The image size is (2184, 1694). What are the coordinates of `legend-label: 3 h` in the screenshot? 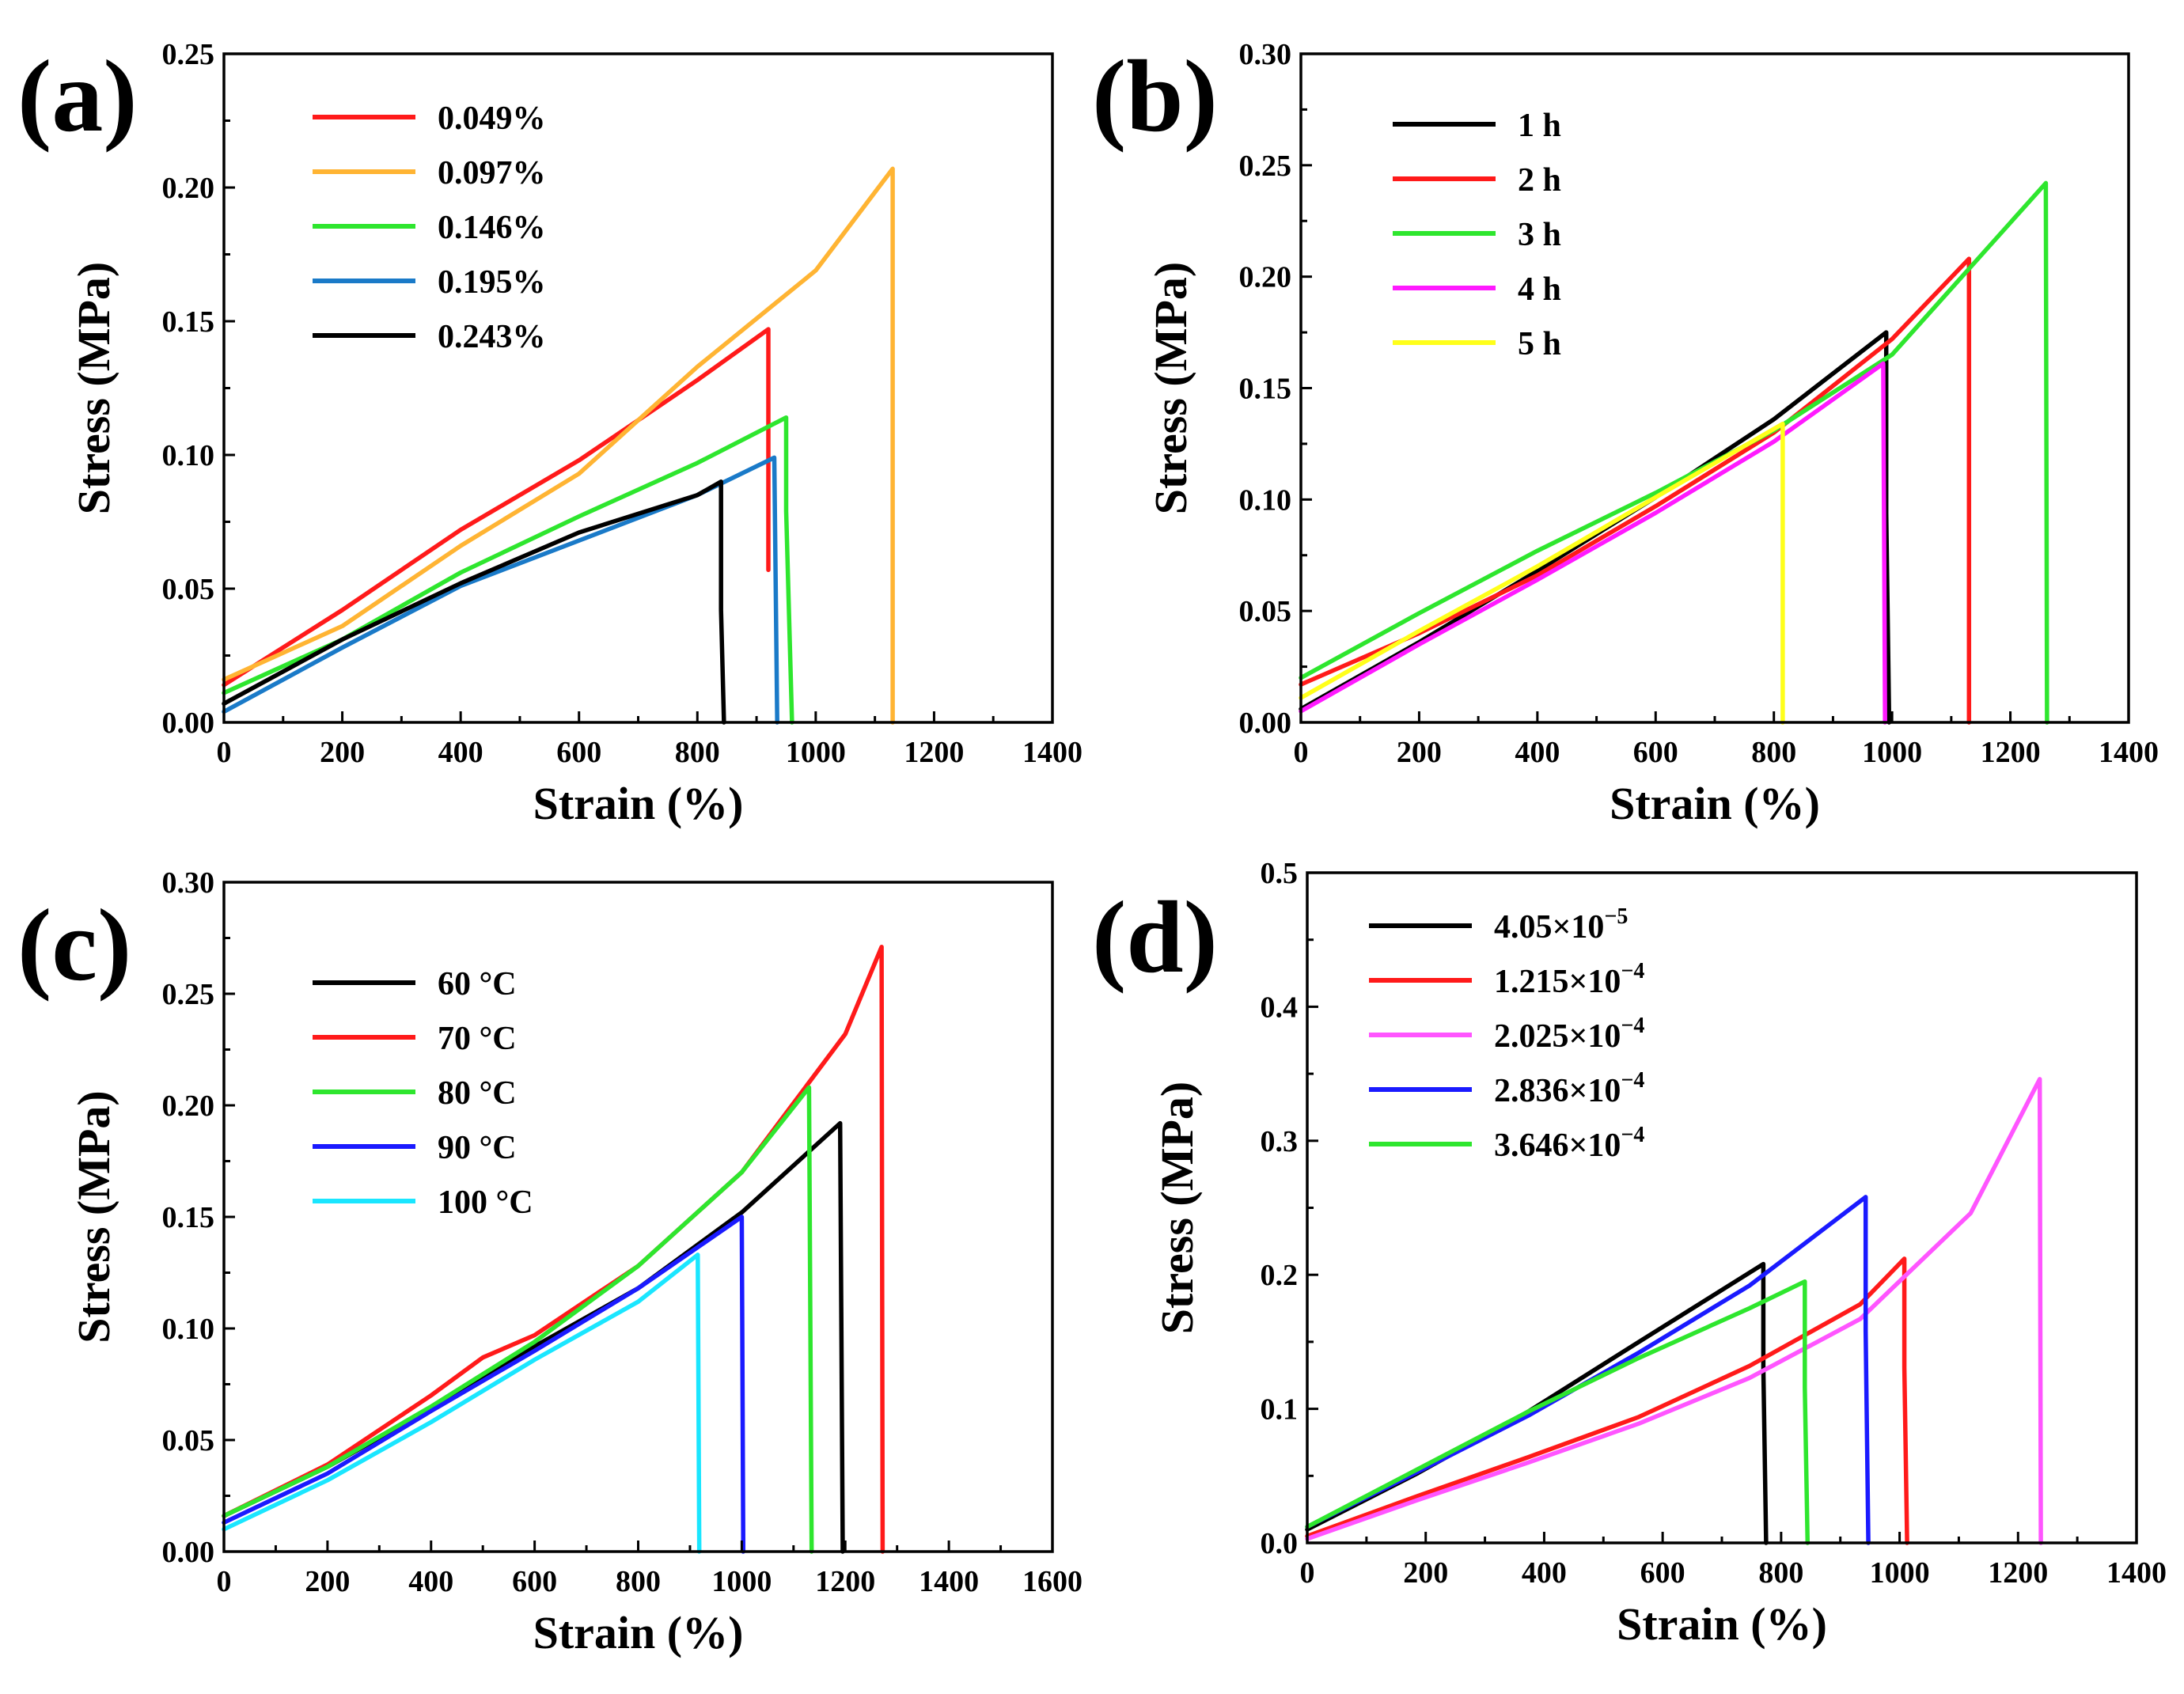 It's located at (1539, 235).